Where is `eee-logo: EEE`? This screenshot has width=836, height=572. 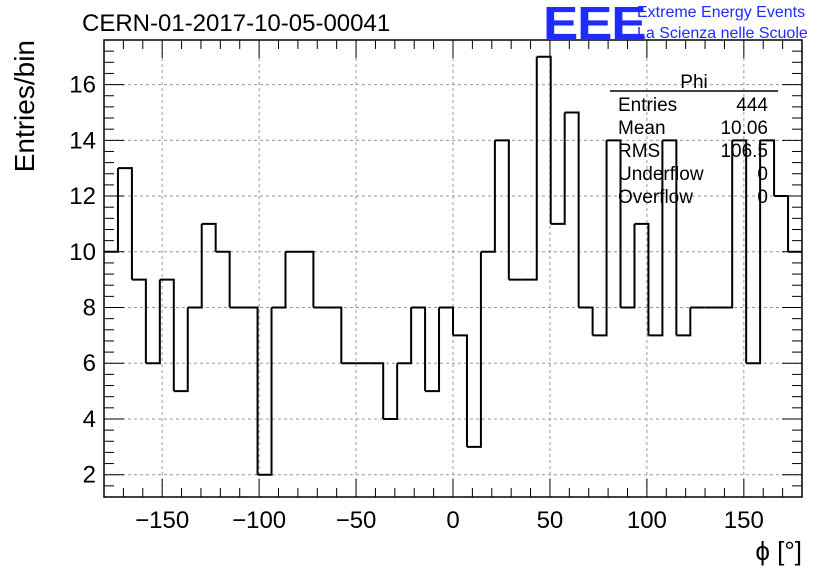
eee-logo: EEE is located at coordinates (595, 24).